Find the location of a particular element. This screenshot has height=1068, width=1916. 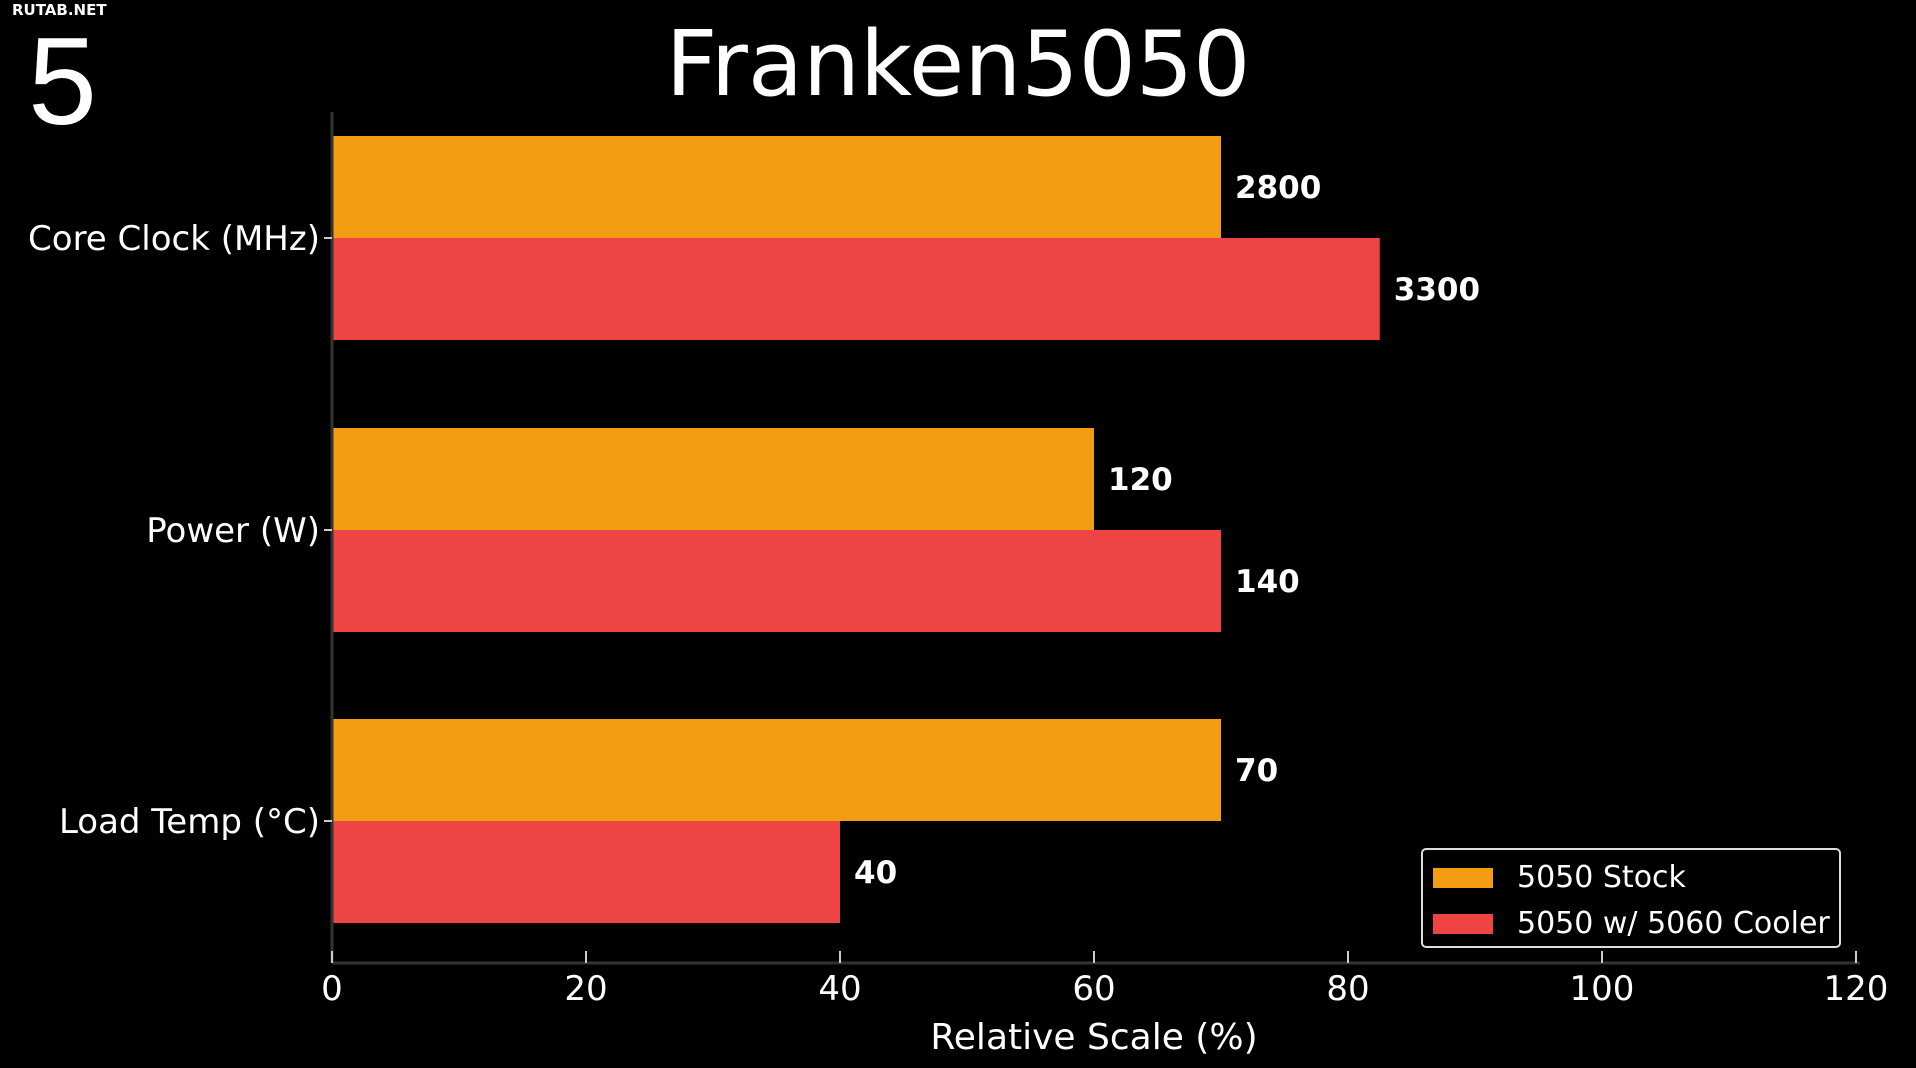

x-tick-label: 120 is located at coordinates (1856, 989).